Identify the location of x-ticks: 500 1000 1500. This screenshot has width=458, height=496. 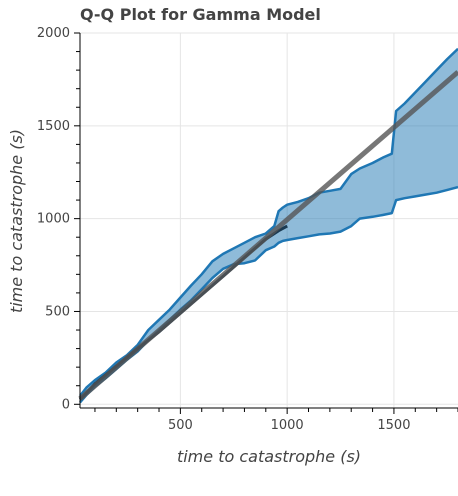
(276, 420).